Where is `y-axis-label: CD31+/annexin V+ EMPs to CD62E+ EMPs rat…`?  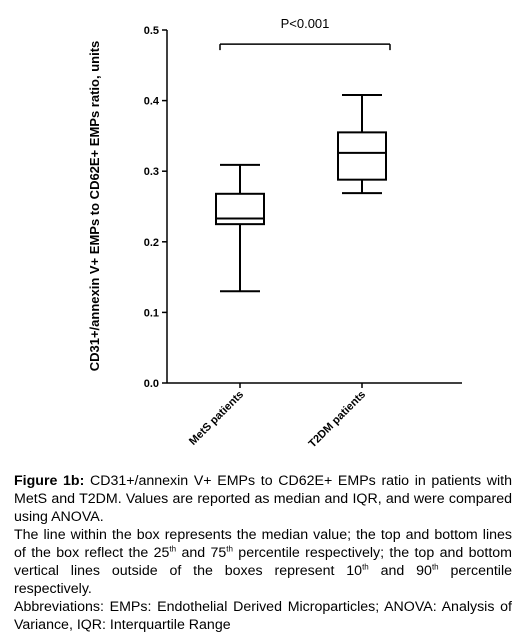
y-axis-label: CD31+/annexin V+ EMPs to CD62E+ EMPs rat… is located at coordinates (94, 206).